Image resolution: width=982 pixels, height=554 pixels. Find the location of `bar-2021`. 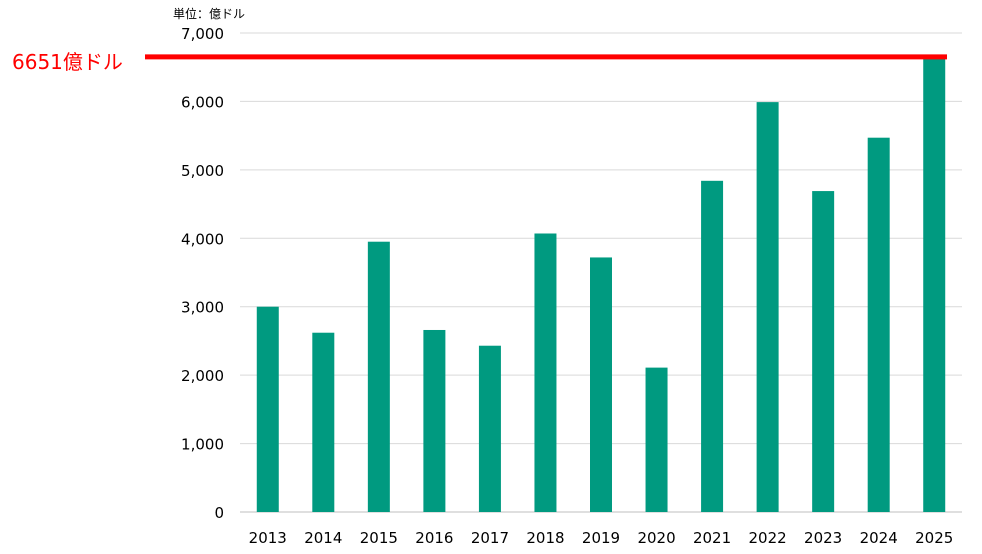

bar-2021 is located at coordinates (712, 346).